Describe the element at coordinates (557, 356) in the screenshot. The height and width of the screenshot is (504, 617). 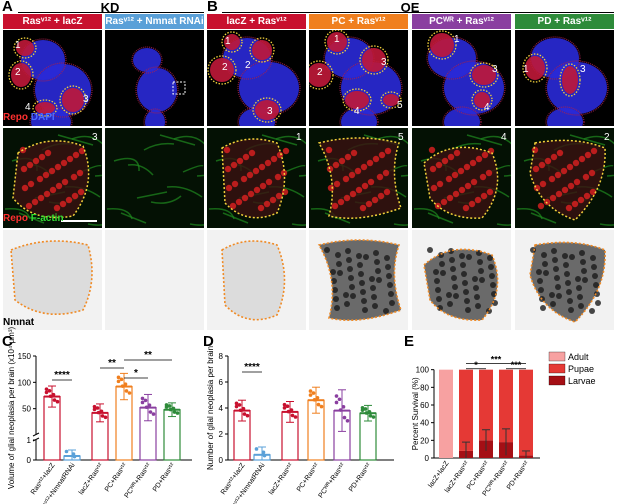
I see `legend-swatch-adult` at that location.